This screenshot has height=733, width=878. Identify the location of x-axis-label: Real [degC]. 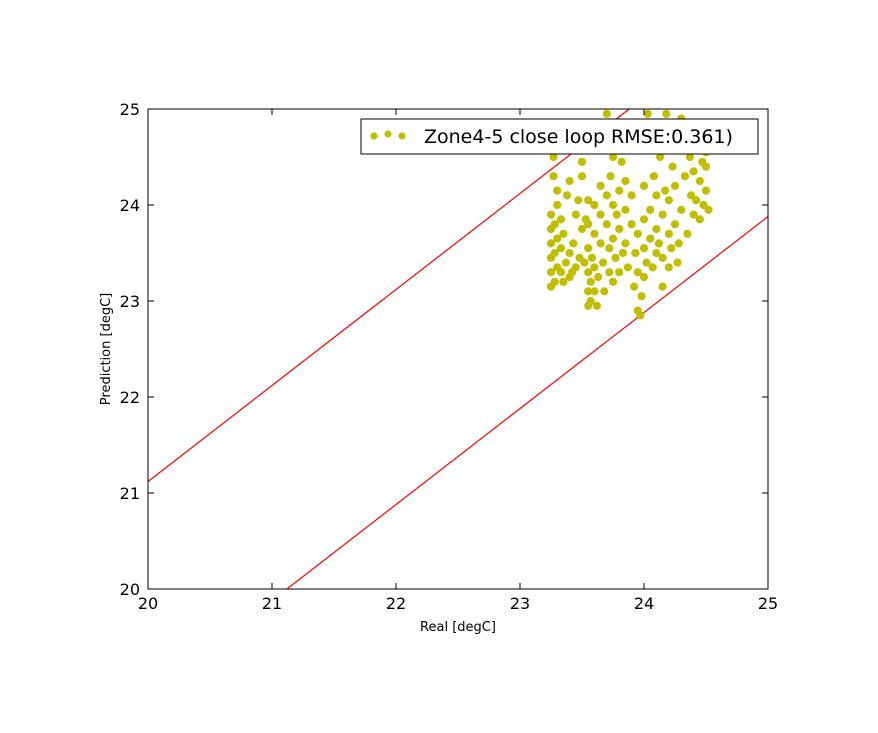
(458, 627).